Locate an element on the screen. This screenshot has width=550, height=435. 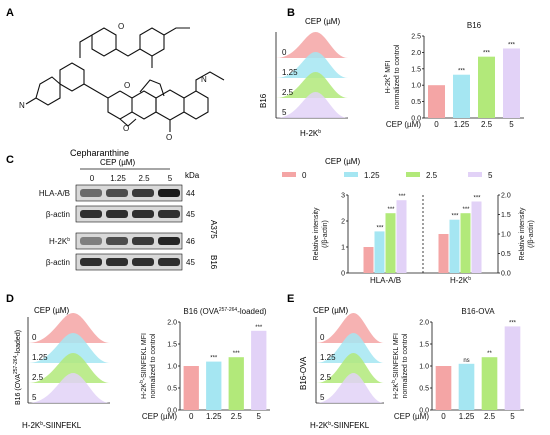
c-y-axis-label-right: Relative intensity is located at coordinates (522, 233).